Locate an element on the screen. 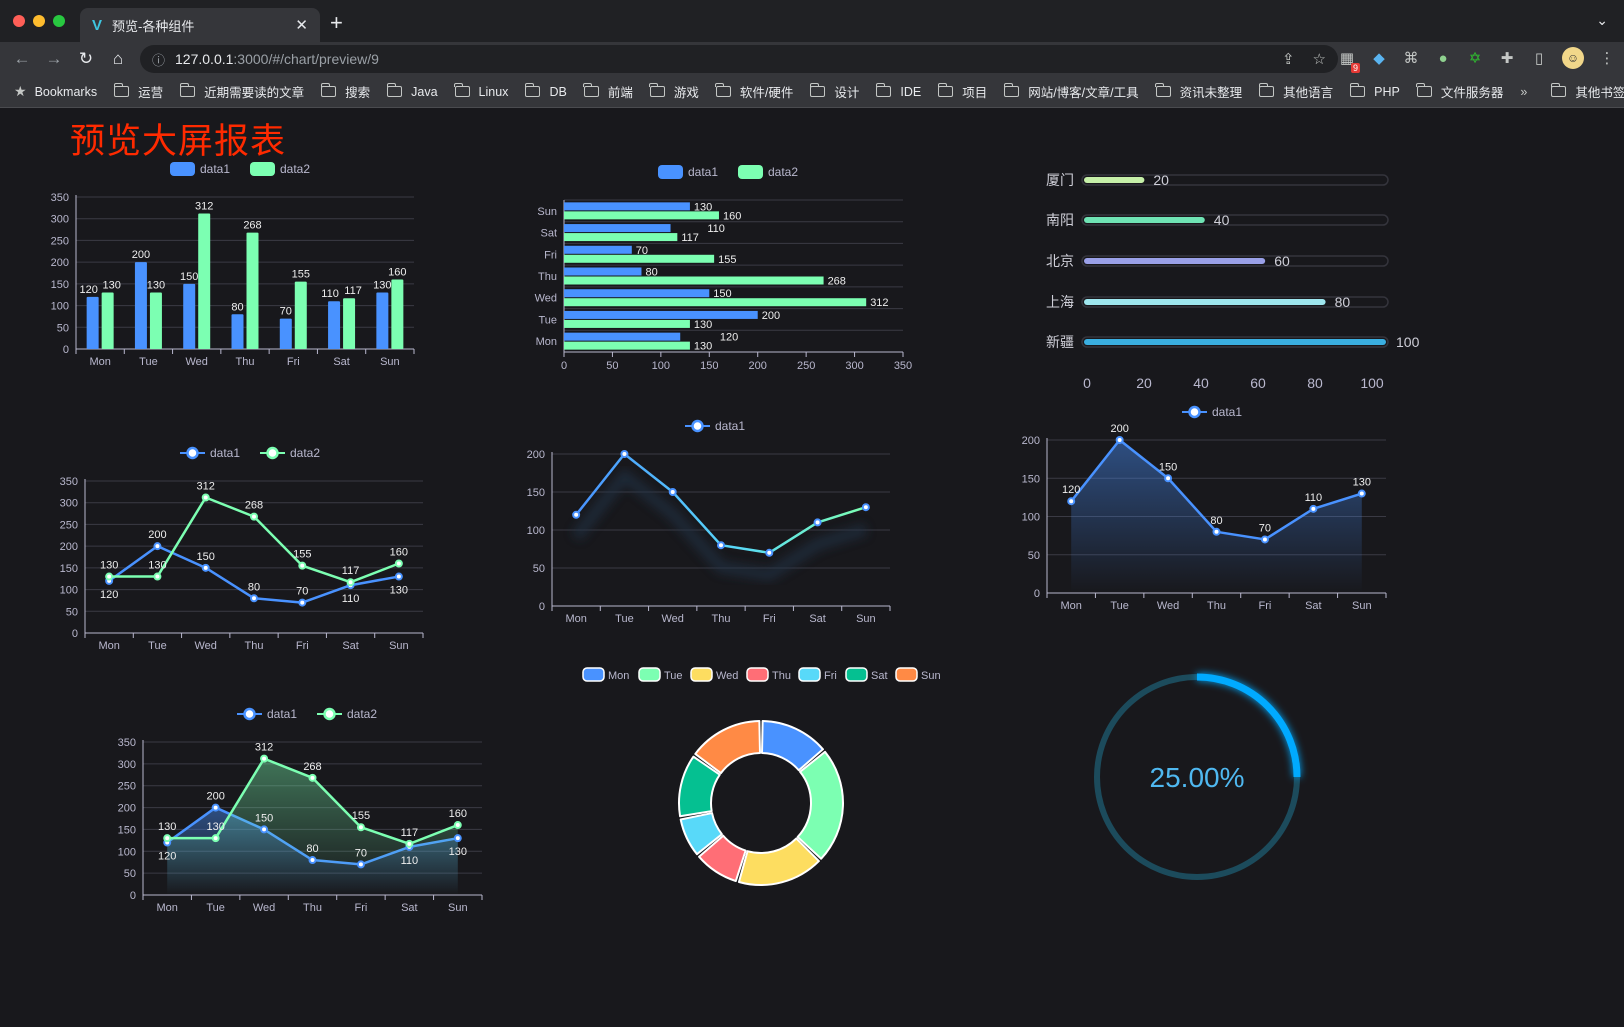 The height and width of the screenshot is (1027, 1624). legend-item-Wed: Wed is located at coordinates (714, 674).